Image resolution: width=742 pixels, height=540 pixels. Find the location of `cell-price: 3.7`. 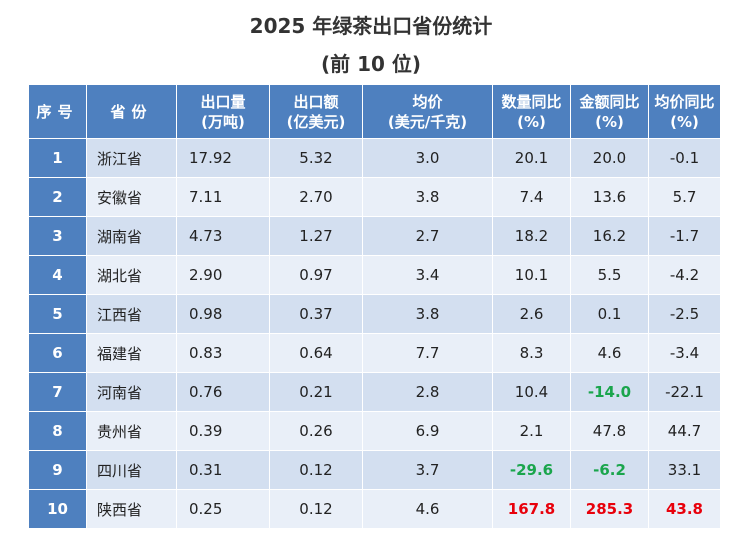

cell-price: 3.7 is located at coordinates (427, 470).